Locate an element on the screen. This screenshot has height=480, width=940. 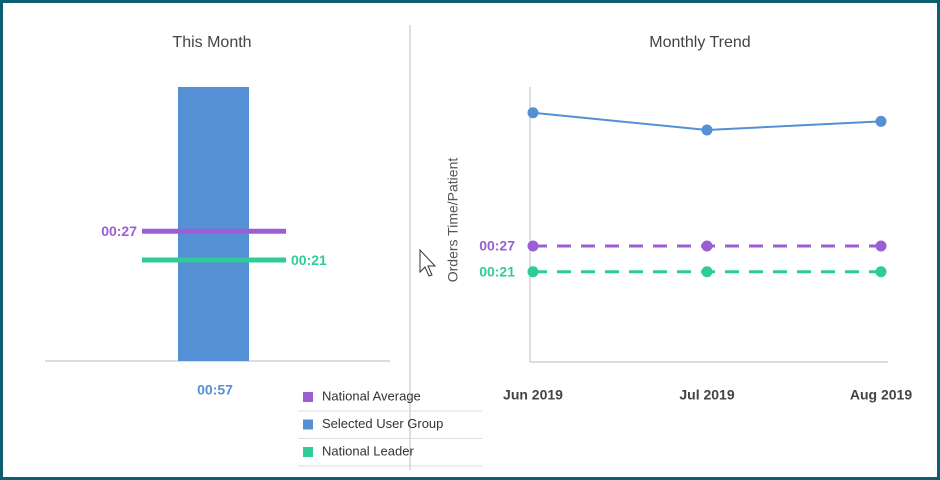
x-tick-label: Jun 2019 is located at coordinates (533, 395).